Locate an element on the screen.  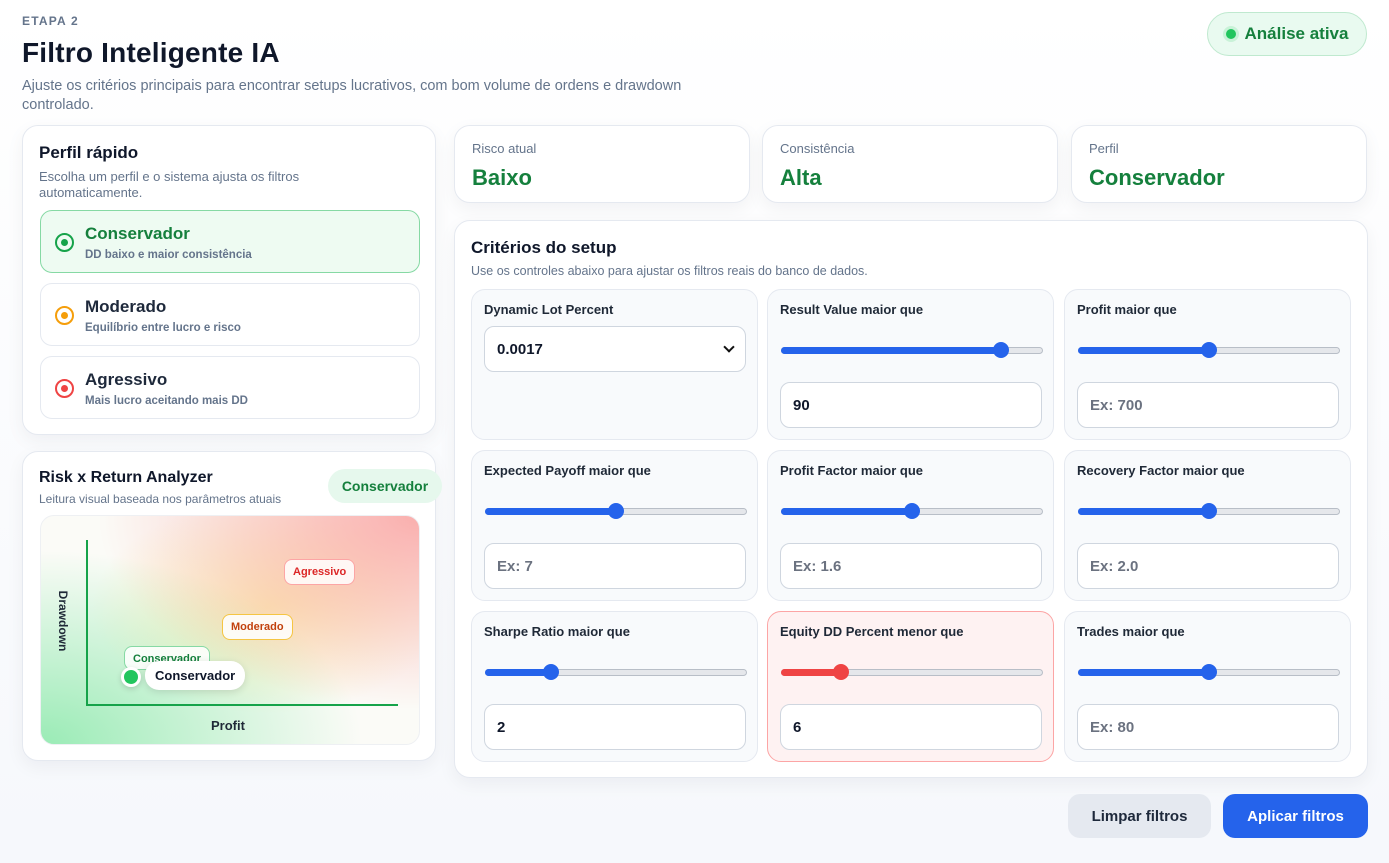
current-position-label: Conservador is located at coordinates (195, 675).